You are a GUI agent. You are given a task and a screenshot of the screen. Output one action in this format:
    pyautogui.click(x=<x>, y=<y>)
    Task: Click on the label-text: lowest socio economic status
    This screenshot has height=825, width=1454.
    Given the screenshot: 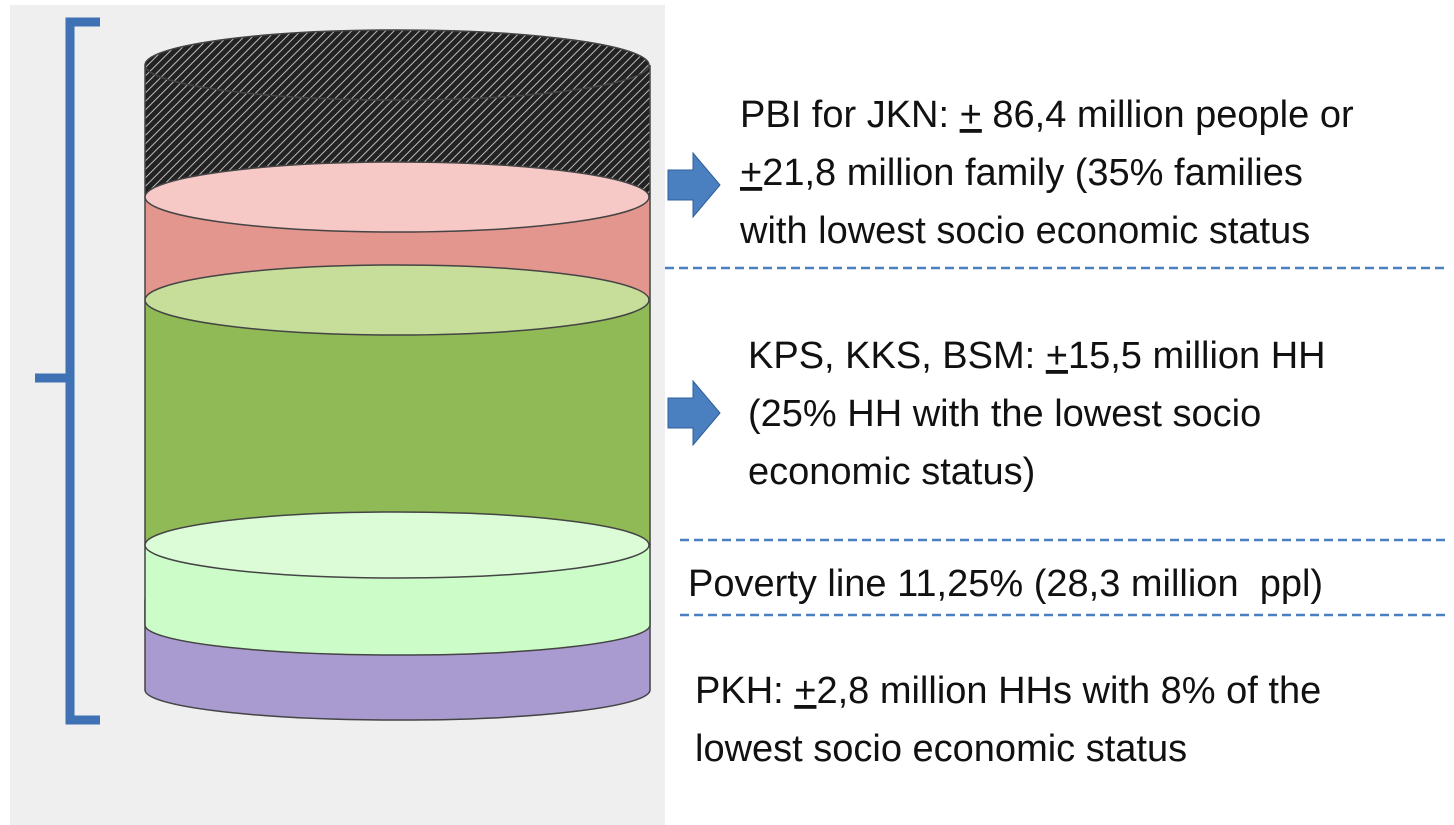 What is the action you would take?
    pyautogui.click(x=941, y=749)
    